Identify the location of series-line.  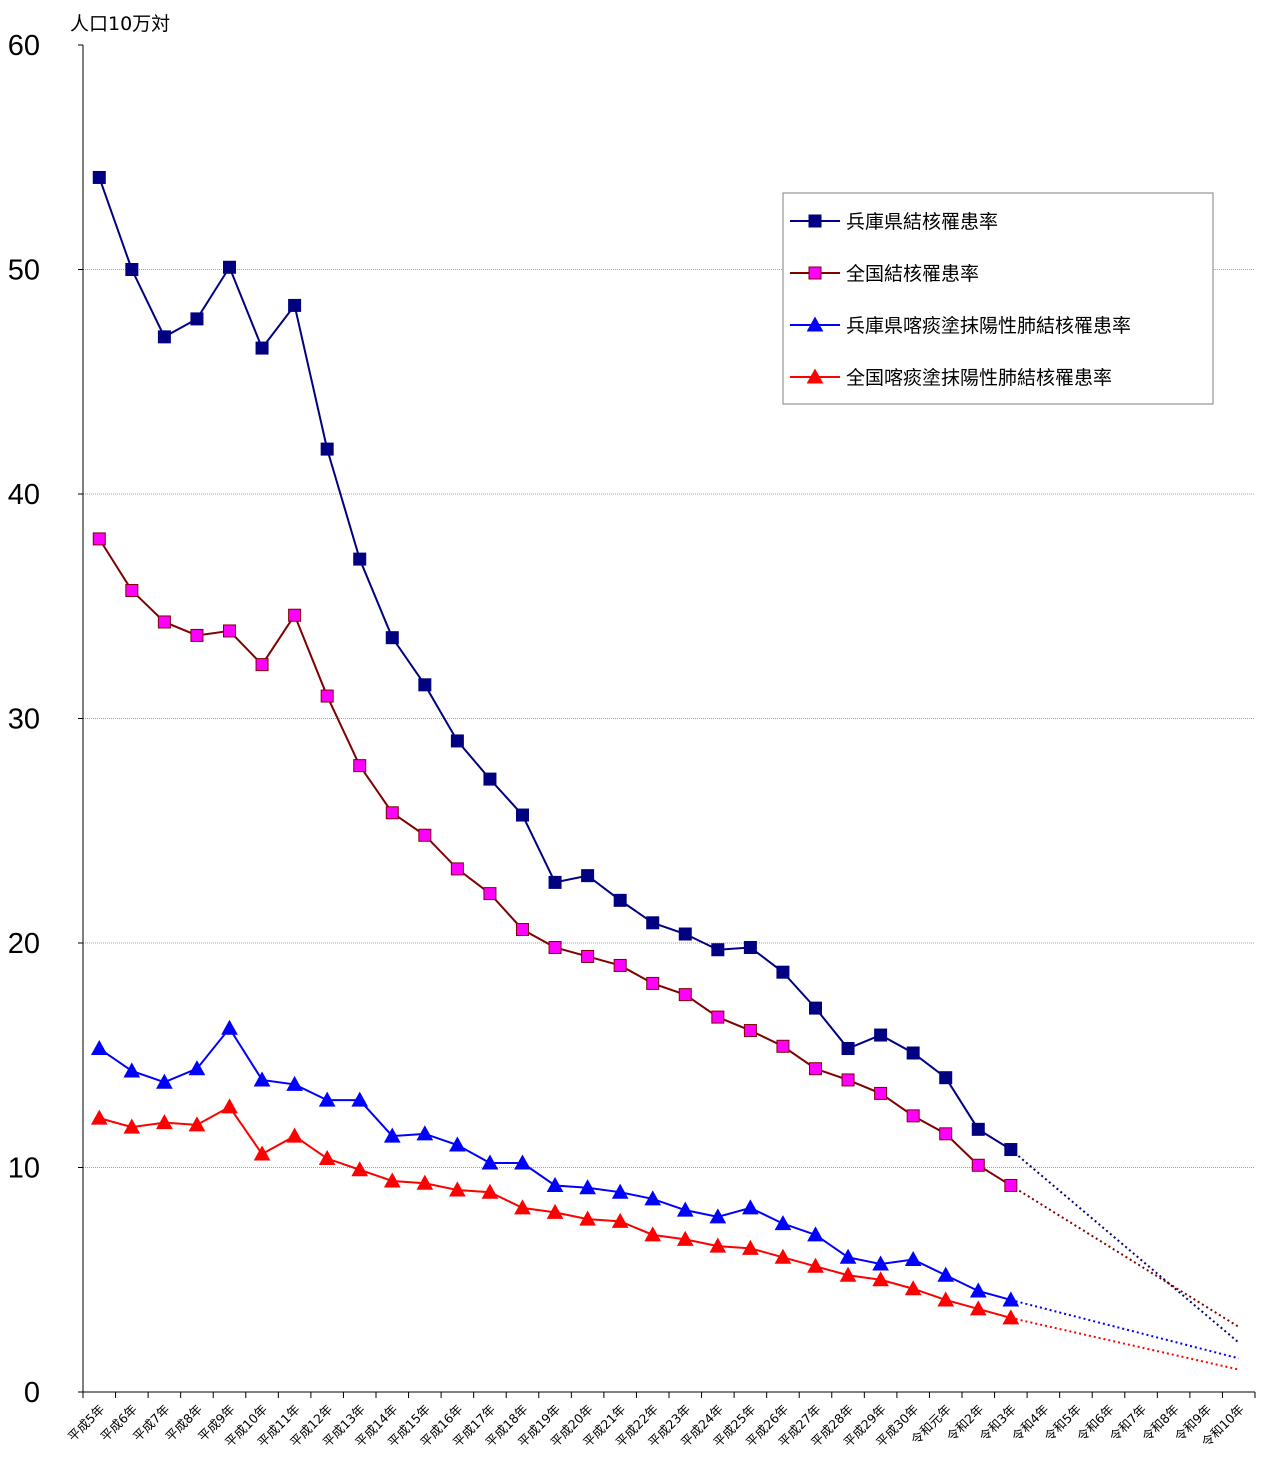
(555, 1163).